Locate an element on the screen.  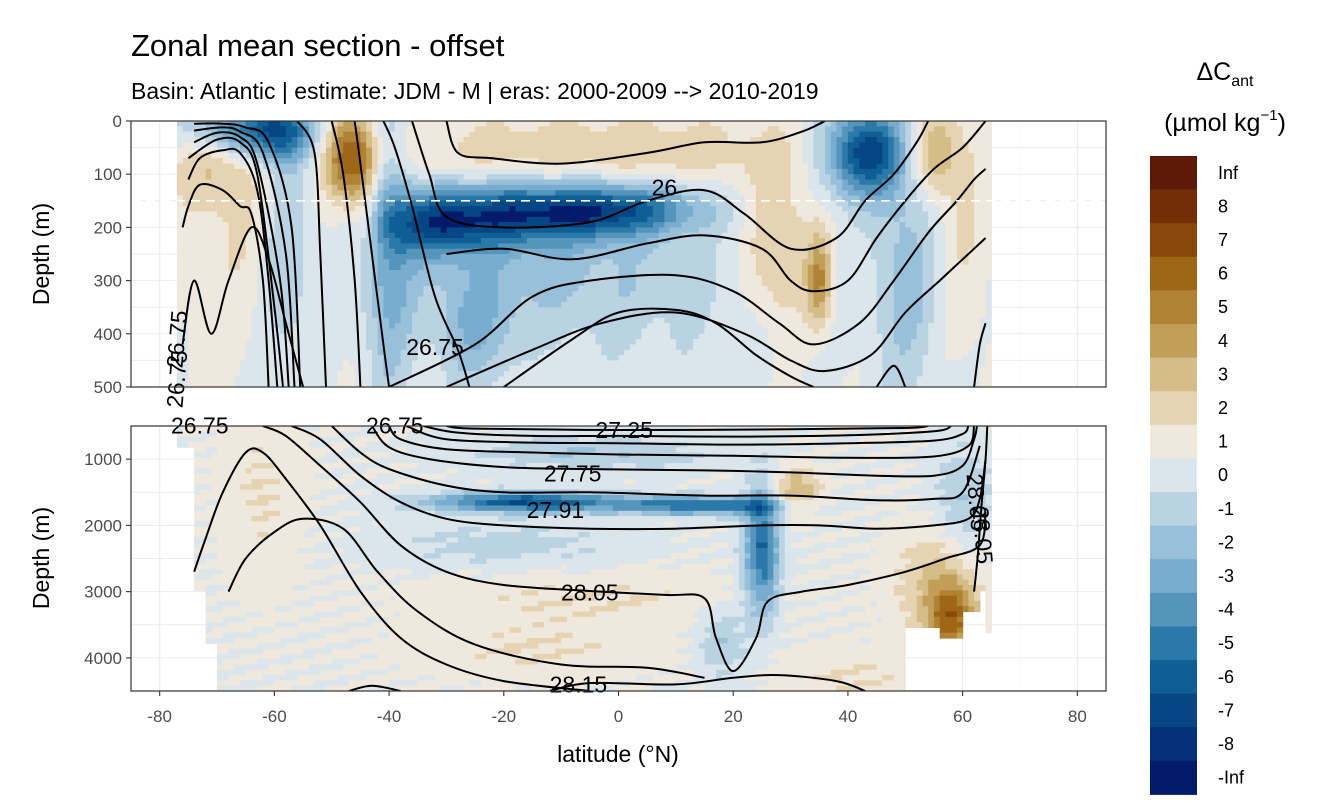
contour-label: 27.75 is located at coordinates (573, 474).